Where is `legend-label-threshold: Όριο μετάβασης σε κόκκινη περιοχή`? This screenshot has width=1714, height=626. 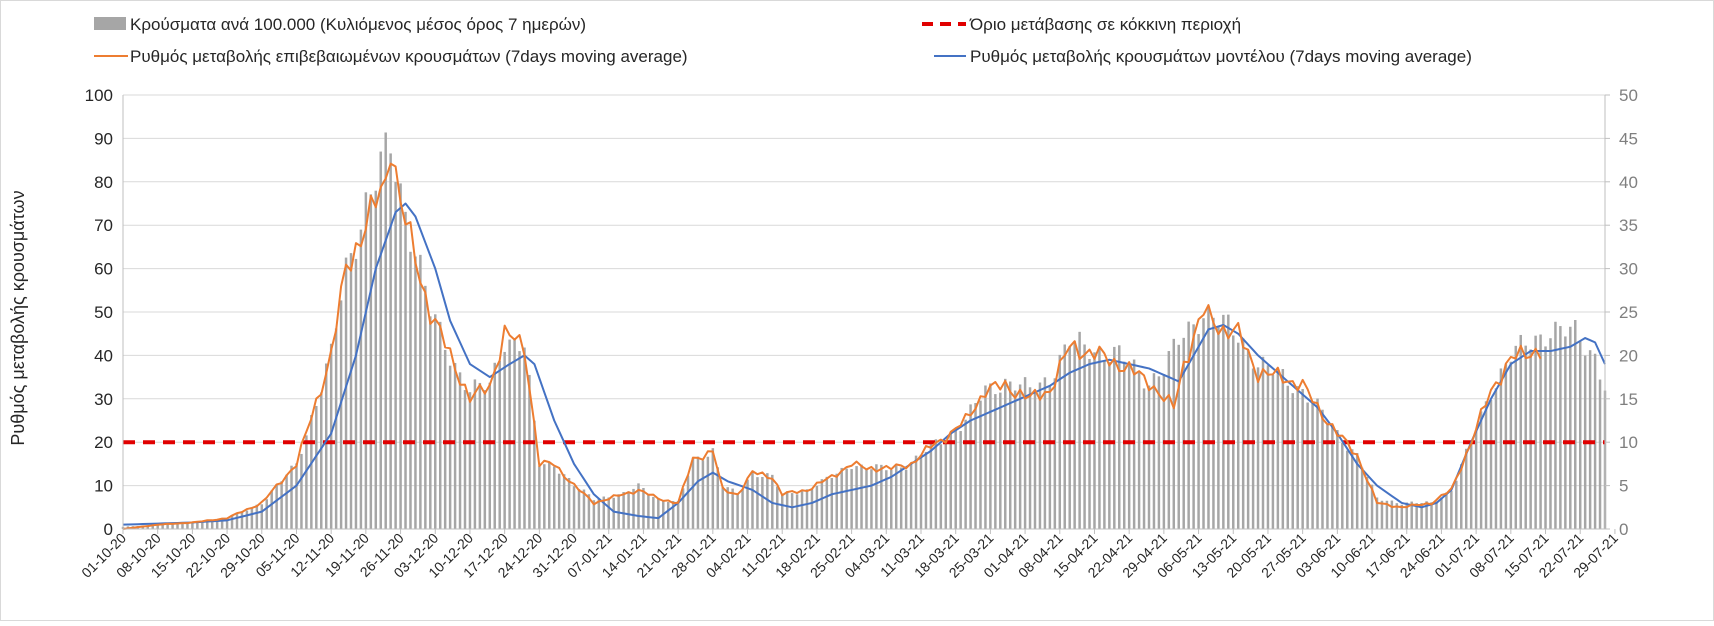
legend-label-threshold: Όριο μετάβασης σε κόκκινη περιοχή is located at coordinates (1105, 24).